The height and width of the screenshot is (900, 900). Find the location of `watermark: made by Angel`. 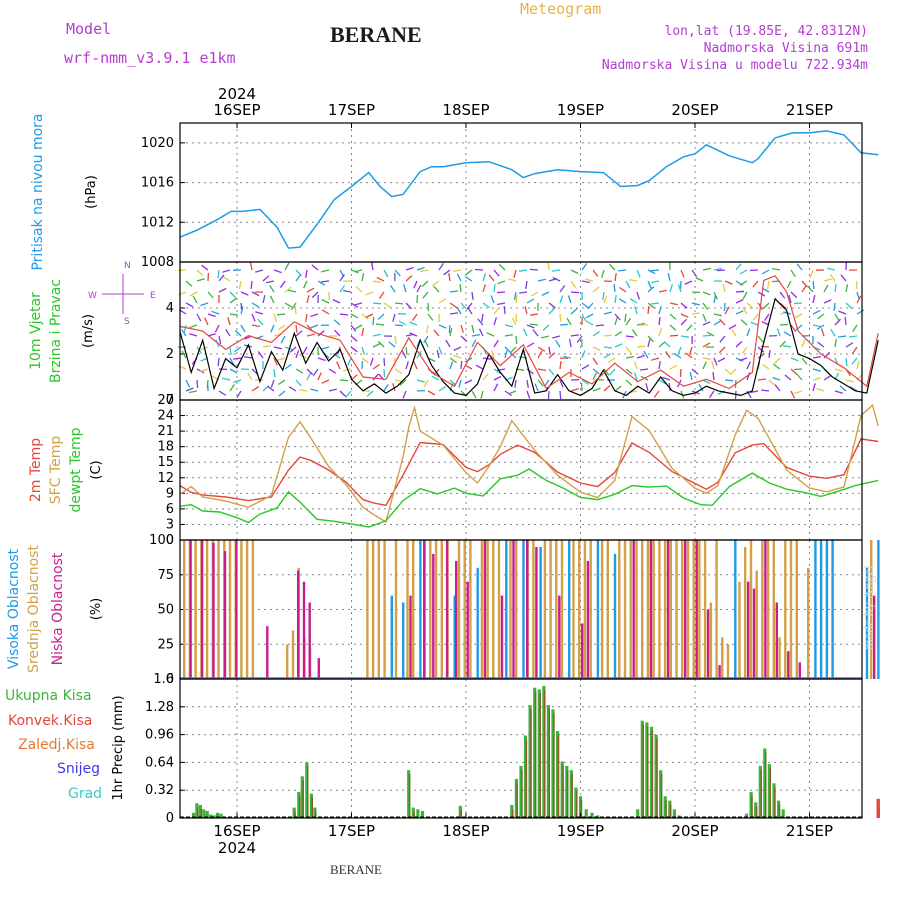

watermark: made by Angel is located at coordinates (869, 607).